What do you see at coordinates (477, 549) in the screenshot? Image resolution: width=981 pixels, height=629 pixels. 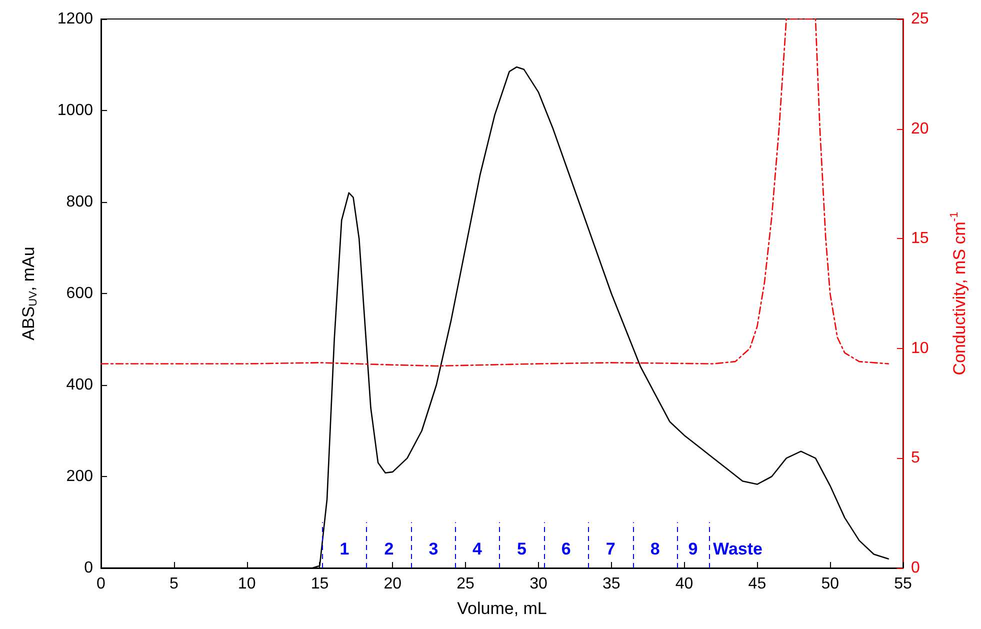 I see `annotation: 4` at bounding box center [477, 549].